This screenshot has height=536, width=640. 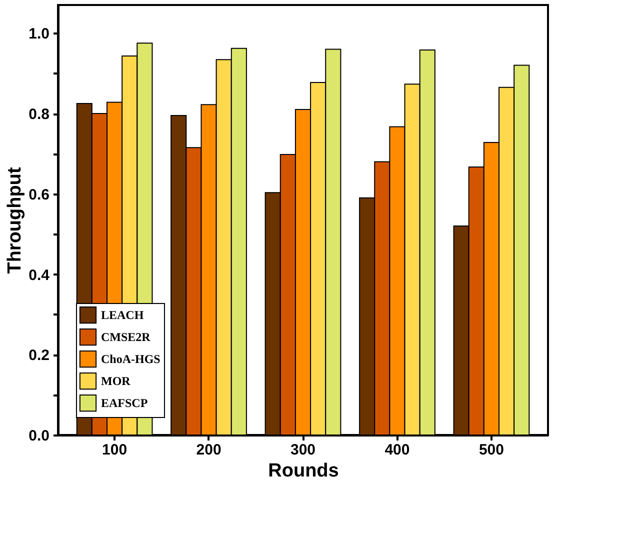 I want to click on x-tick-label: 500, so click(x=491, y=450).